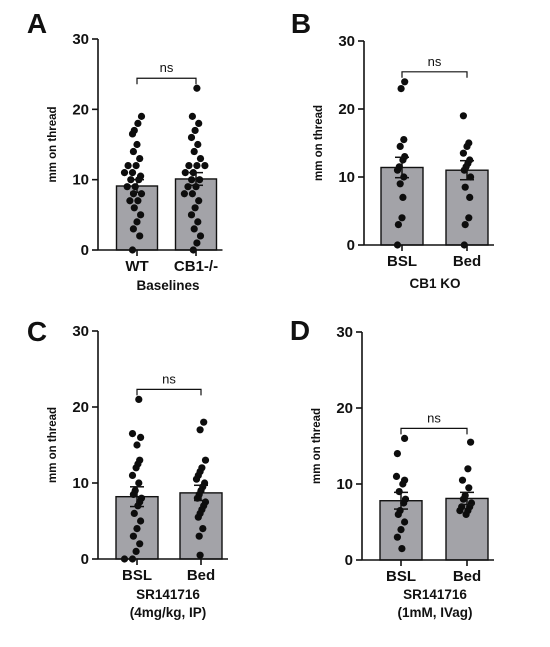 Image resolution: width=550 pixels, height=647 pixels. Describe the element at coordinates (196, 266) in the screenshot. I see `category-label: CB1-/-` at that location.